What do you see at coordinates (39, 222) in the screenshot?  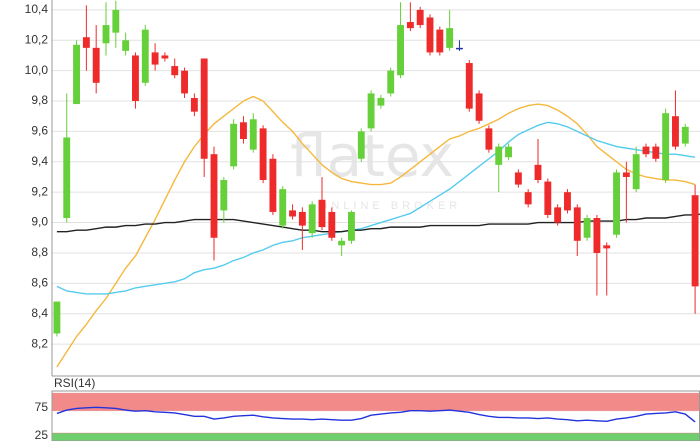 I see `y-tick-label: 9,0` at bounding box center [39, 222].